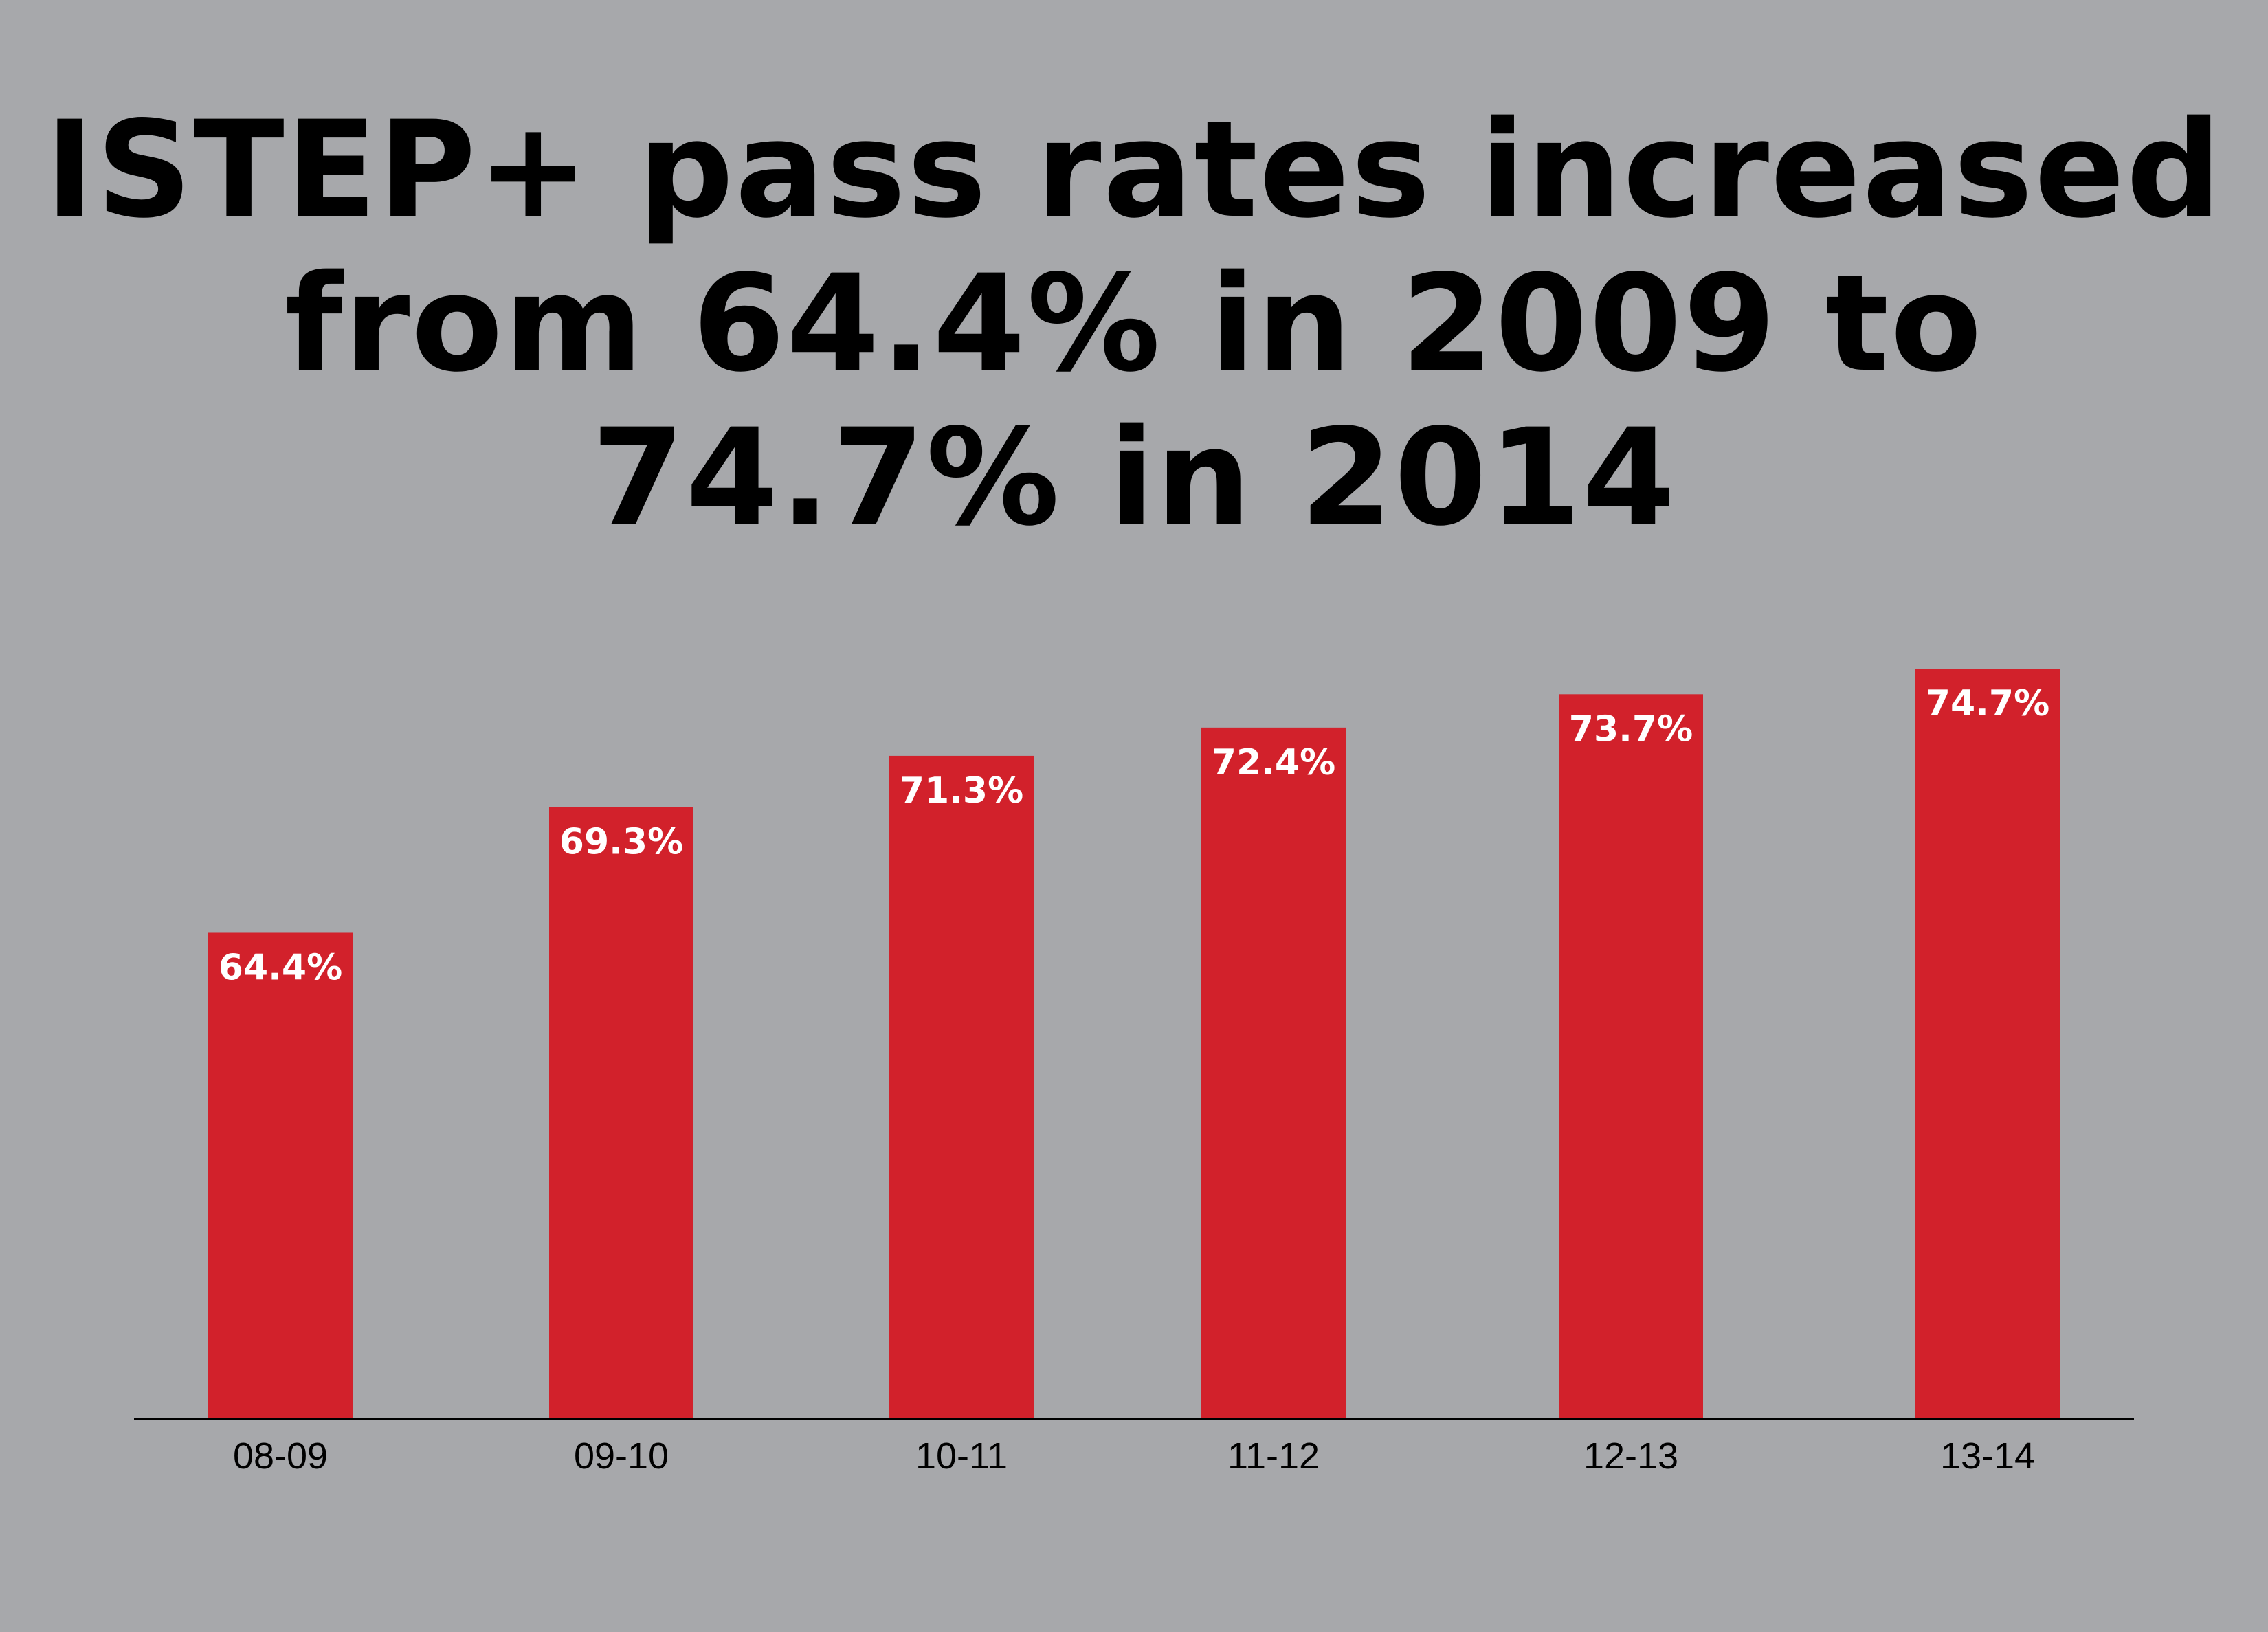  Describe the element at coordinates (280, 1456) in the screenshot. I see `x-tick-label-08-09: 08-09` at that location.